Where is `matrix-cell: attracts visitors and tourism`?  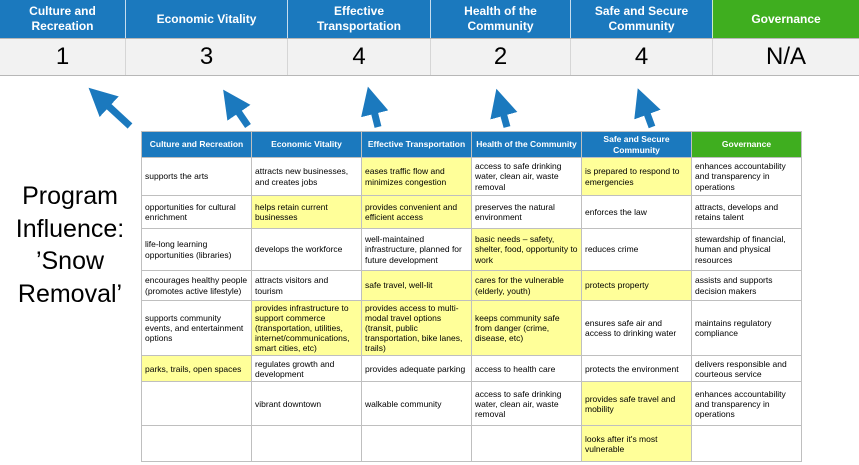
matrix-cell: attracts visitors and tourism is located at coordinates (306, 285).